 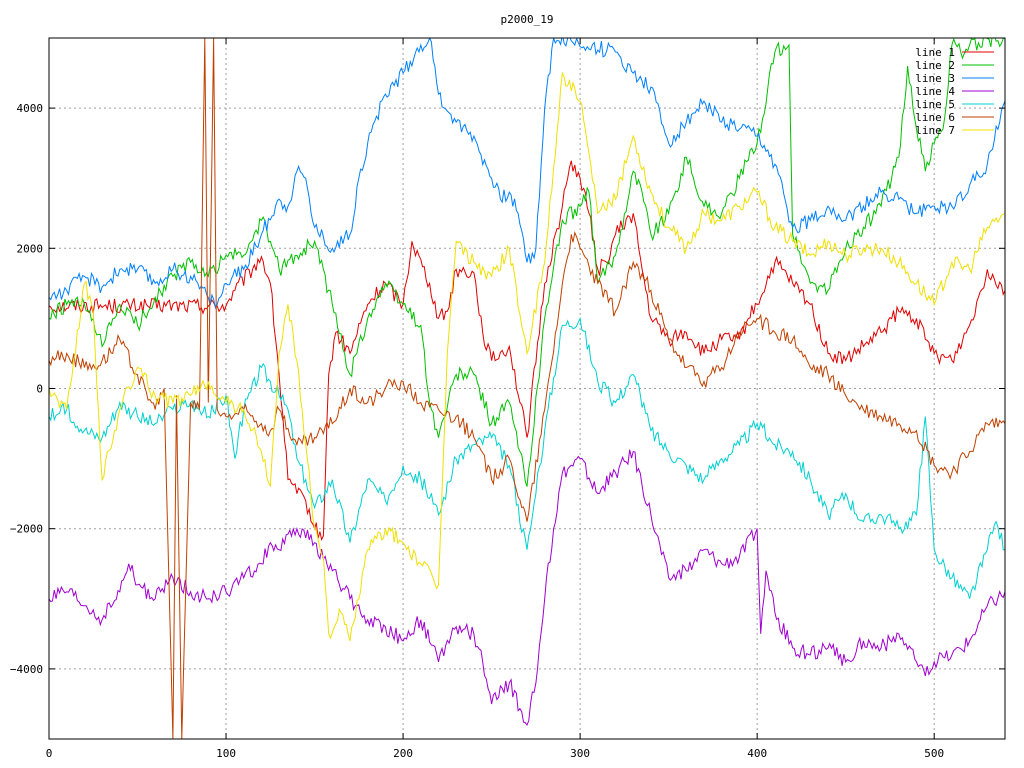 What do you see at coordinates (757, 753) in the screenshot?
I see `x-tick-label: 400` at bounding box center [757, 753].